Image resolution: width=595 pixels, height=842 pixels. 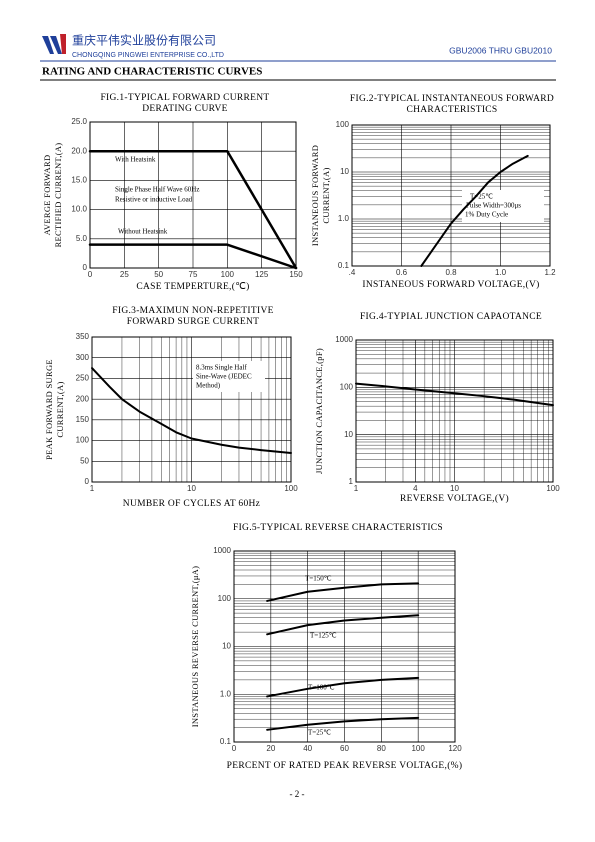 What do you see at coordinates (144, 40) in the screenshot?
I see `company-cn: 重庆平伟实业股份有限公司` at bounding box center [144, 40].